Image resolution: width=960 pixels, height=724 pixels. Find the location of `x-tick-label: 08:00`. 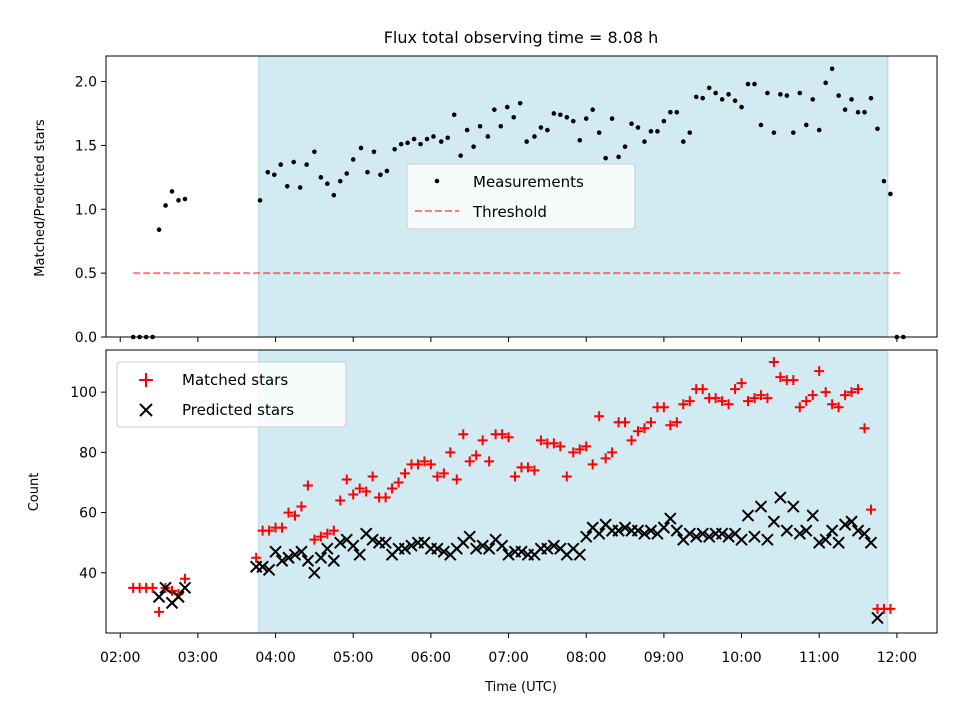

x-tick-label: 08:00 is located at coordinates (586, 658).